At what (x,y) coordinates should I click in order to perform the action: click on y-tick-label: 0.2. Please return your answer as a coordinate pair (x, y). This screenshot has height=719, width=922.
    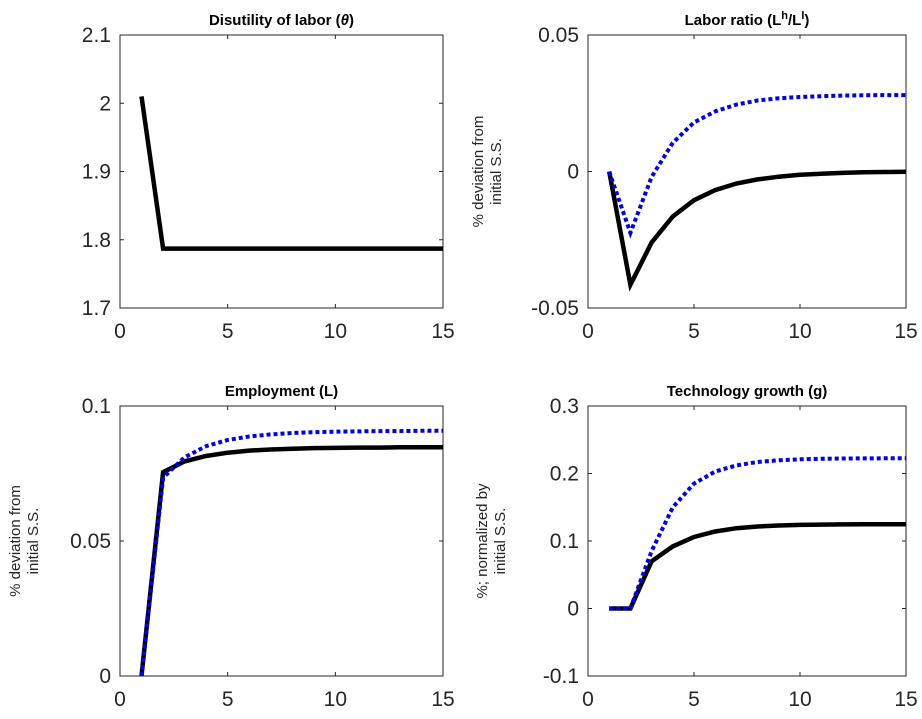
    Looking at the image, I should click on (564, 474).